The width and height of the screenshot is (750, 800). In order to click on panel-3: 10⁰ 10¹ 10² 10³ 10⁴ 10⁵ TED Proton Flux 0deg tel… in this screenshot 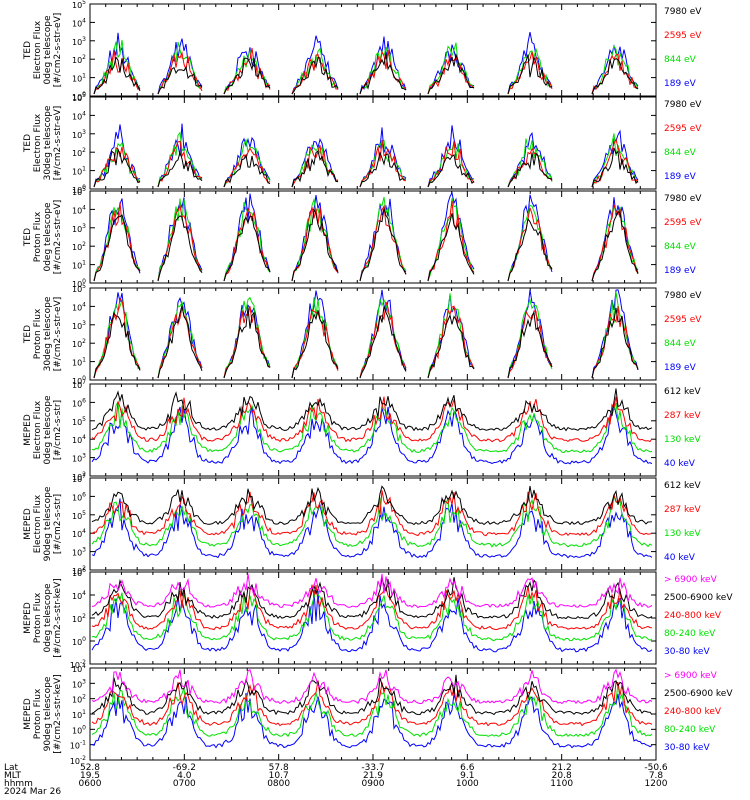, I will do `click(362, 237)`.